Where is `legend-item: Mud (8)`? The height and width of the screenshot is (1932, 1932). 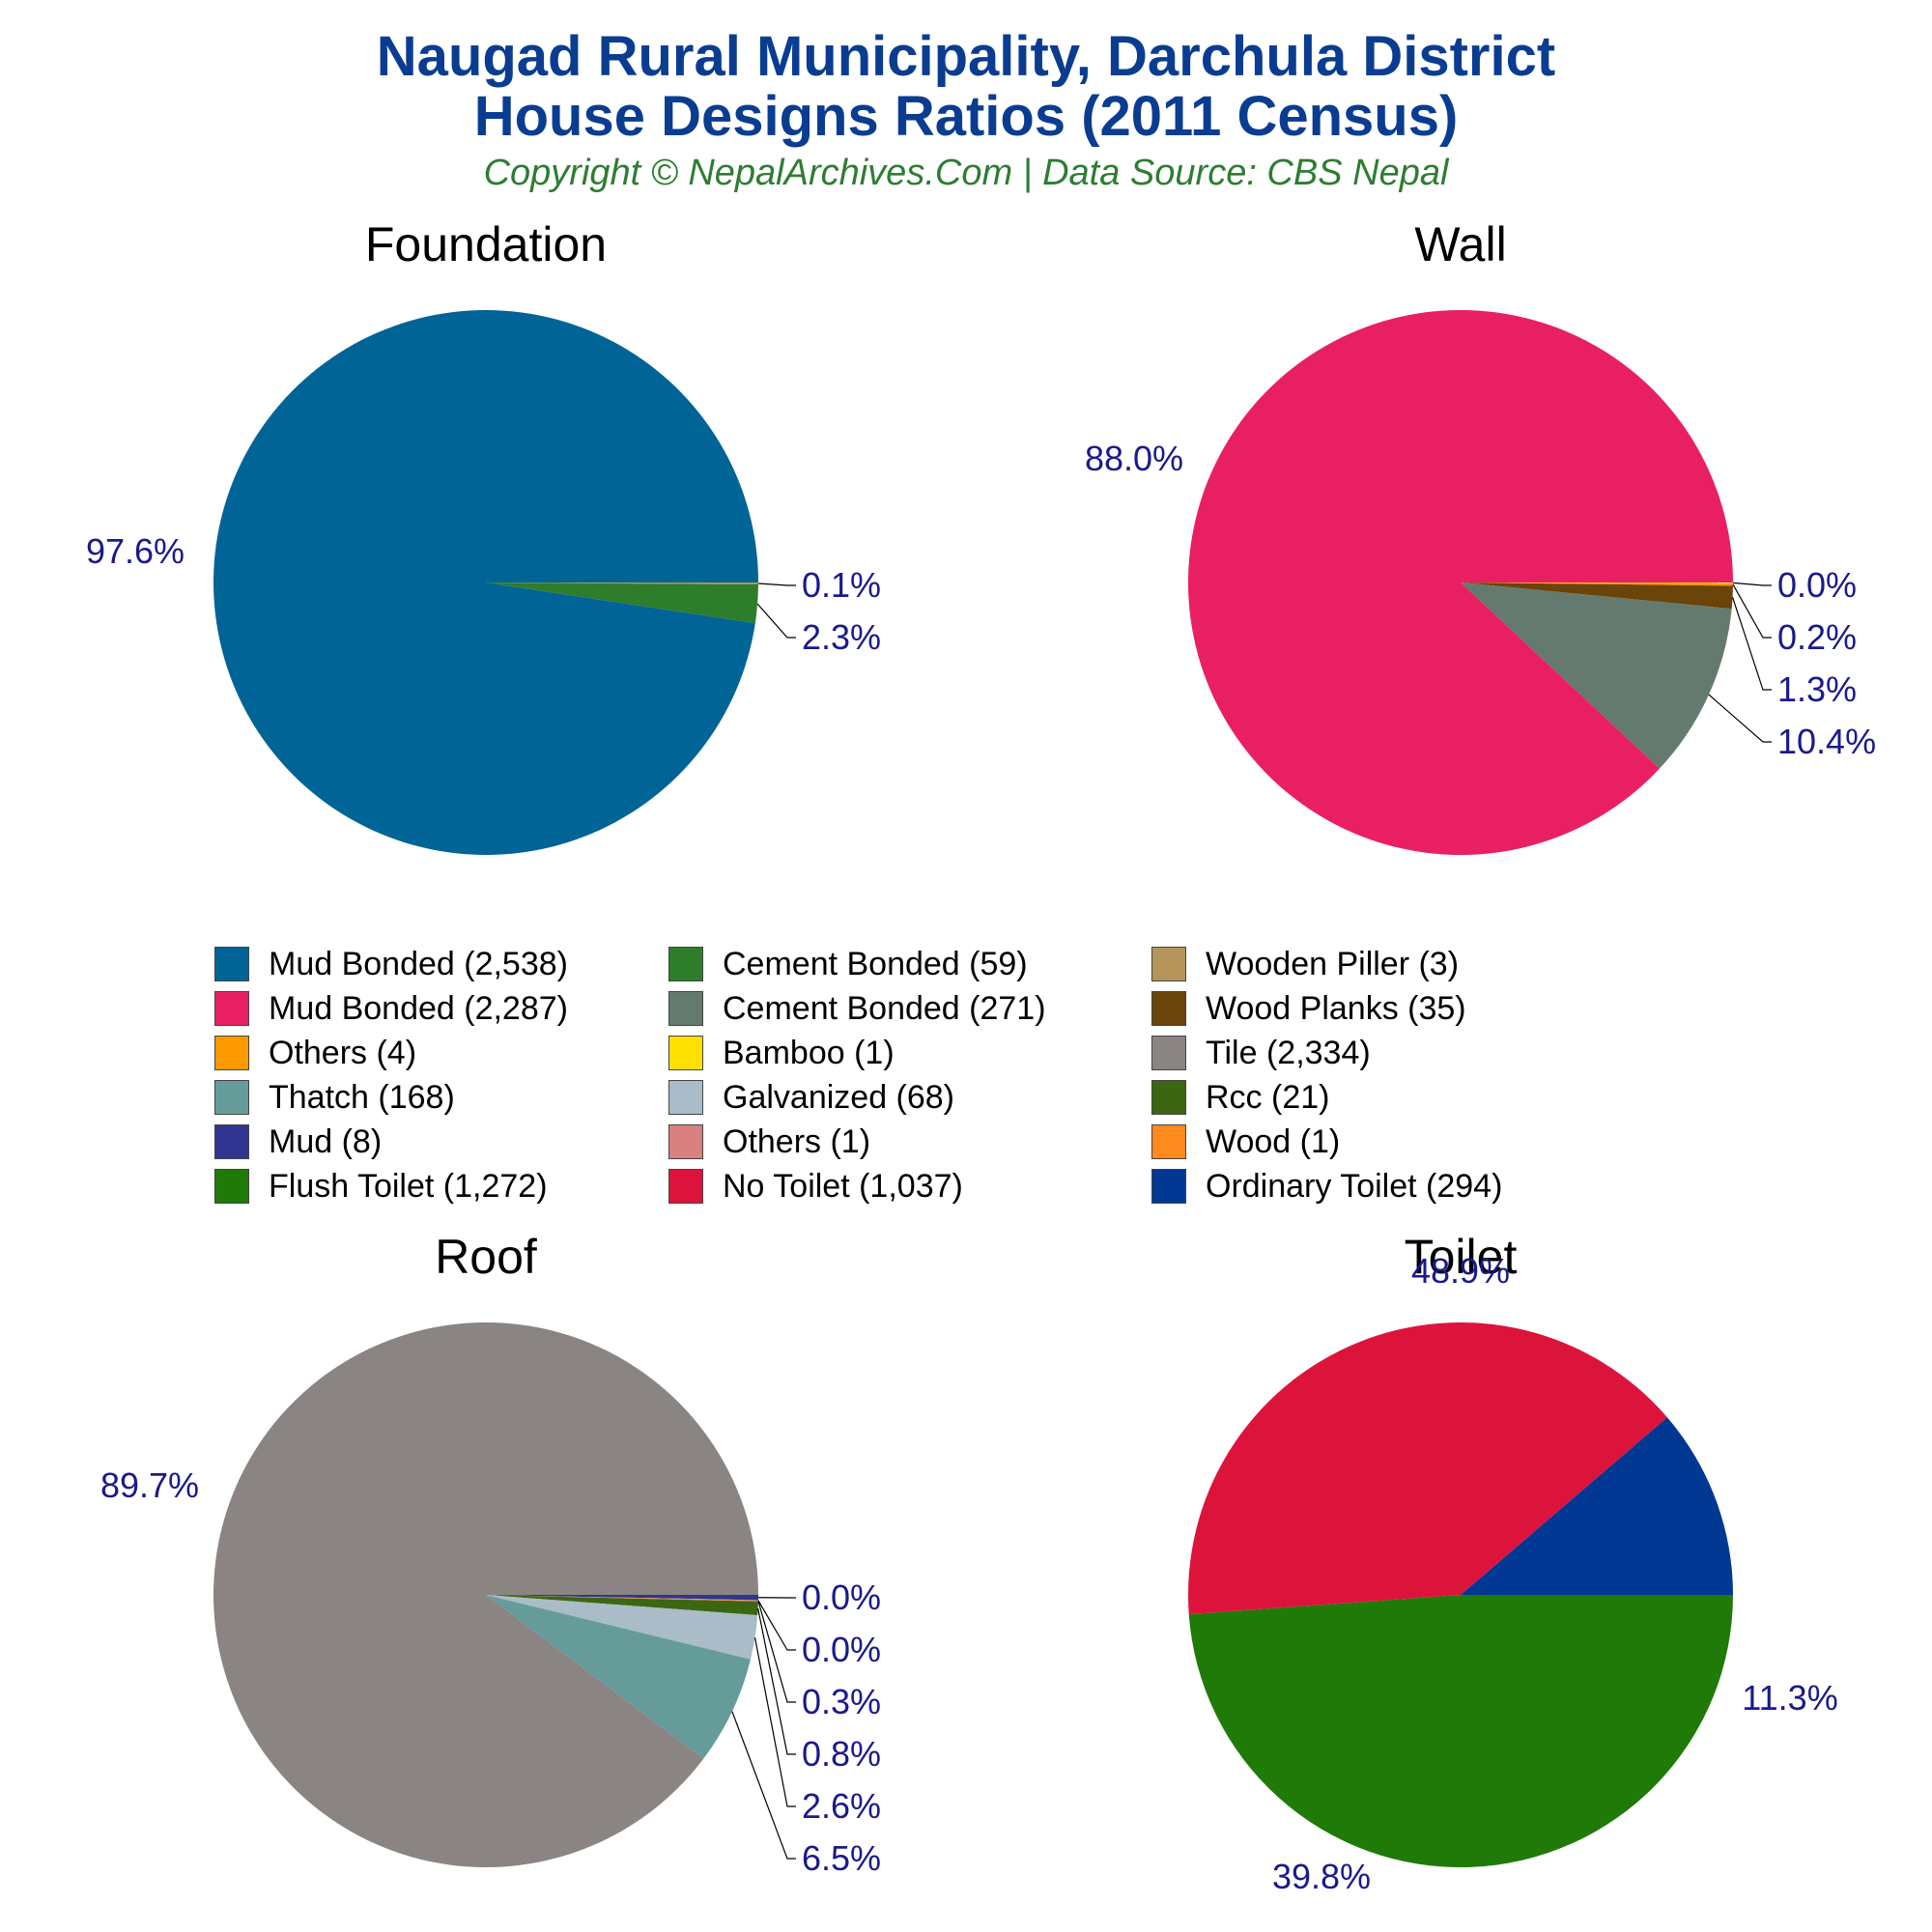 legend-item: Mud (8) is located at coordinates (298, 1142).